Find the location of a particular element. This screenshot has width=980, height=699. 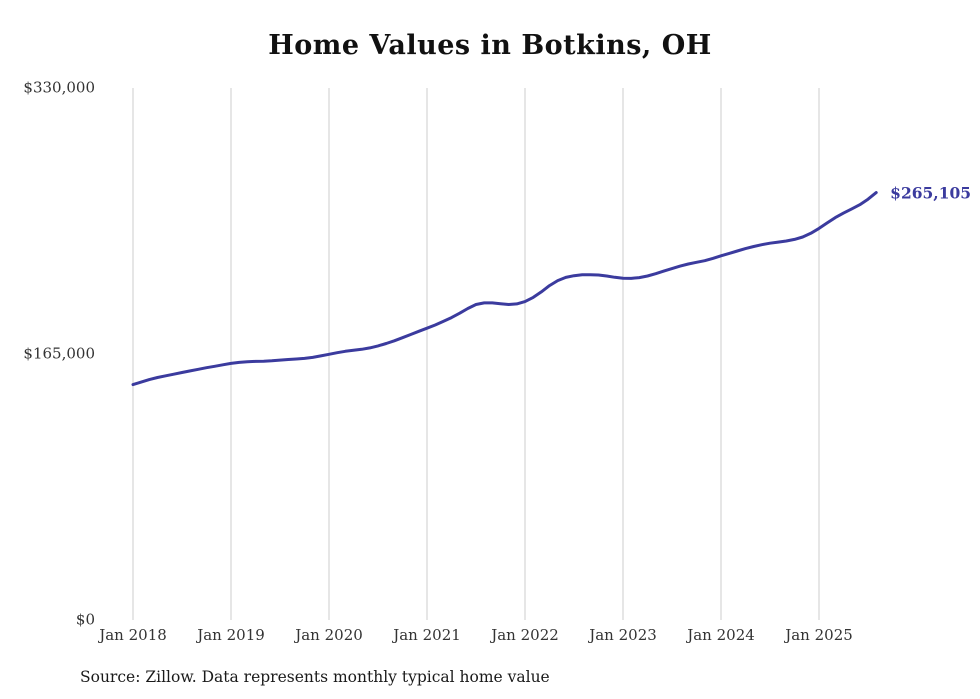

x-axis-tick-label: Jan 2021 is located at coordinates (427, 635).